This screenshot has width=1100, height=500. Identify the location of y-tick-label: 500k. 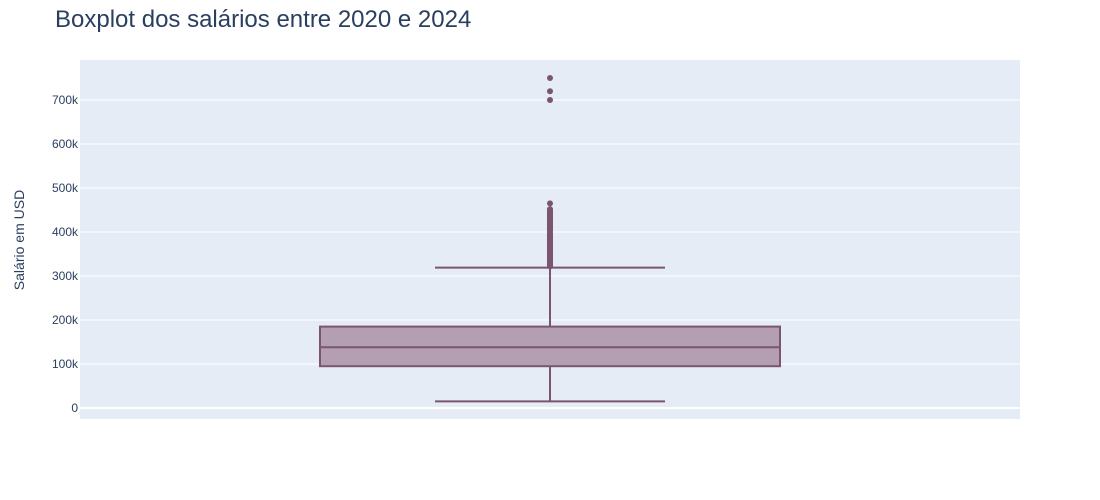
(65, 188).